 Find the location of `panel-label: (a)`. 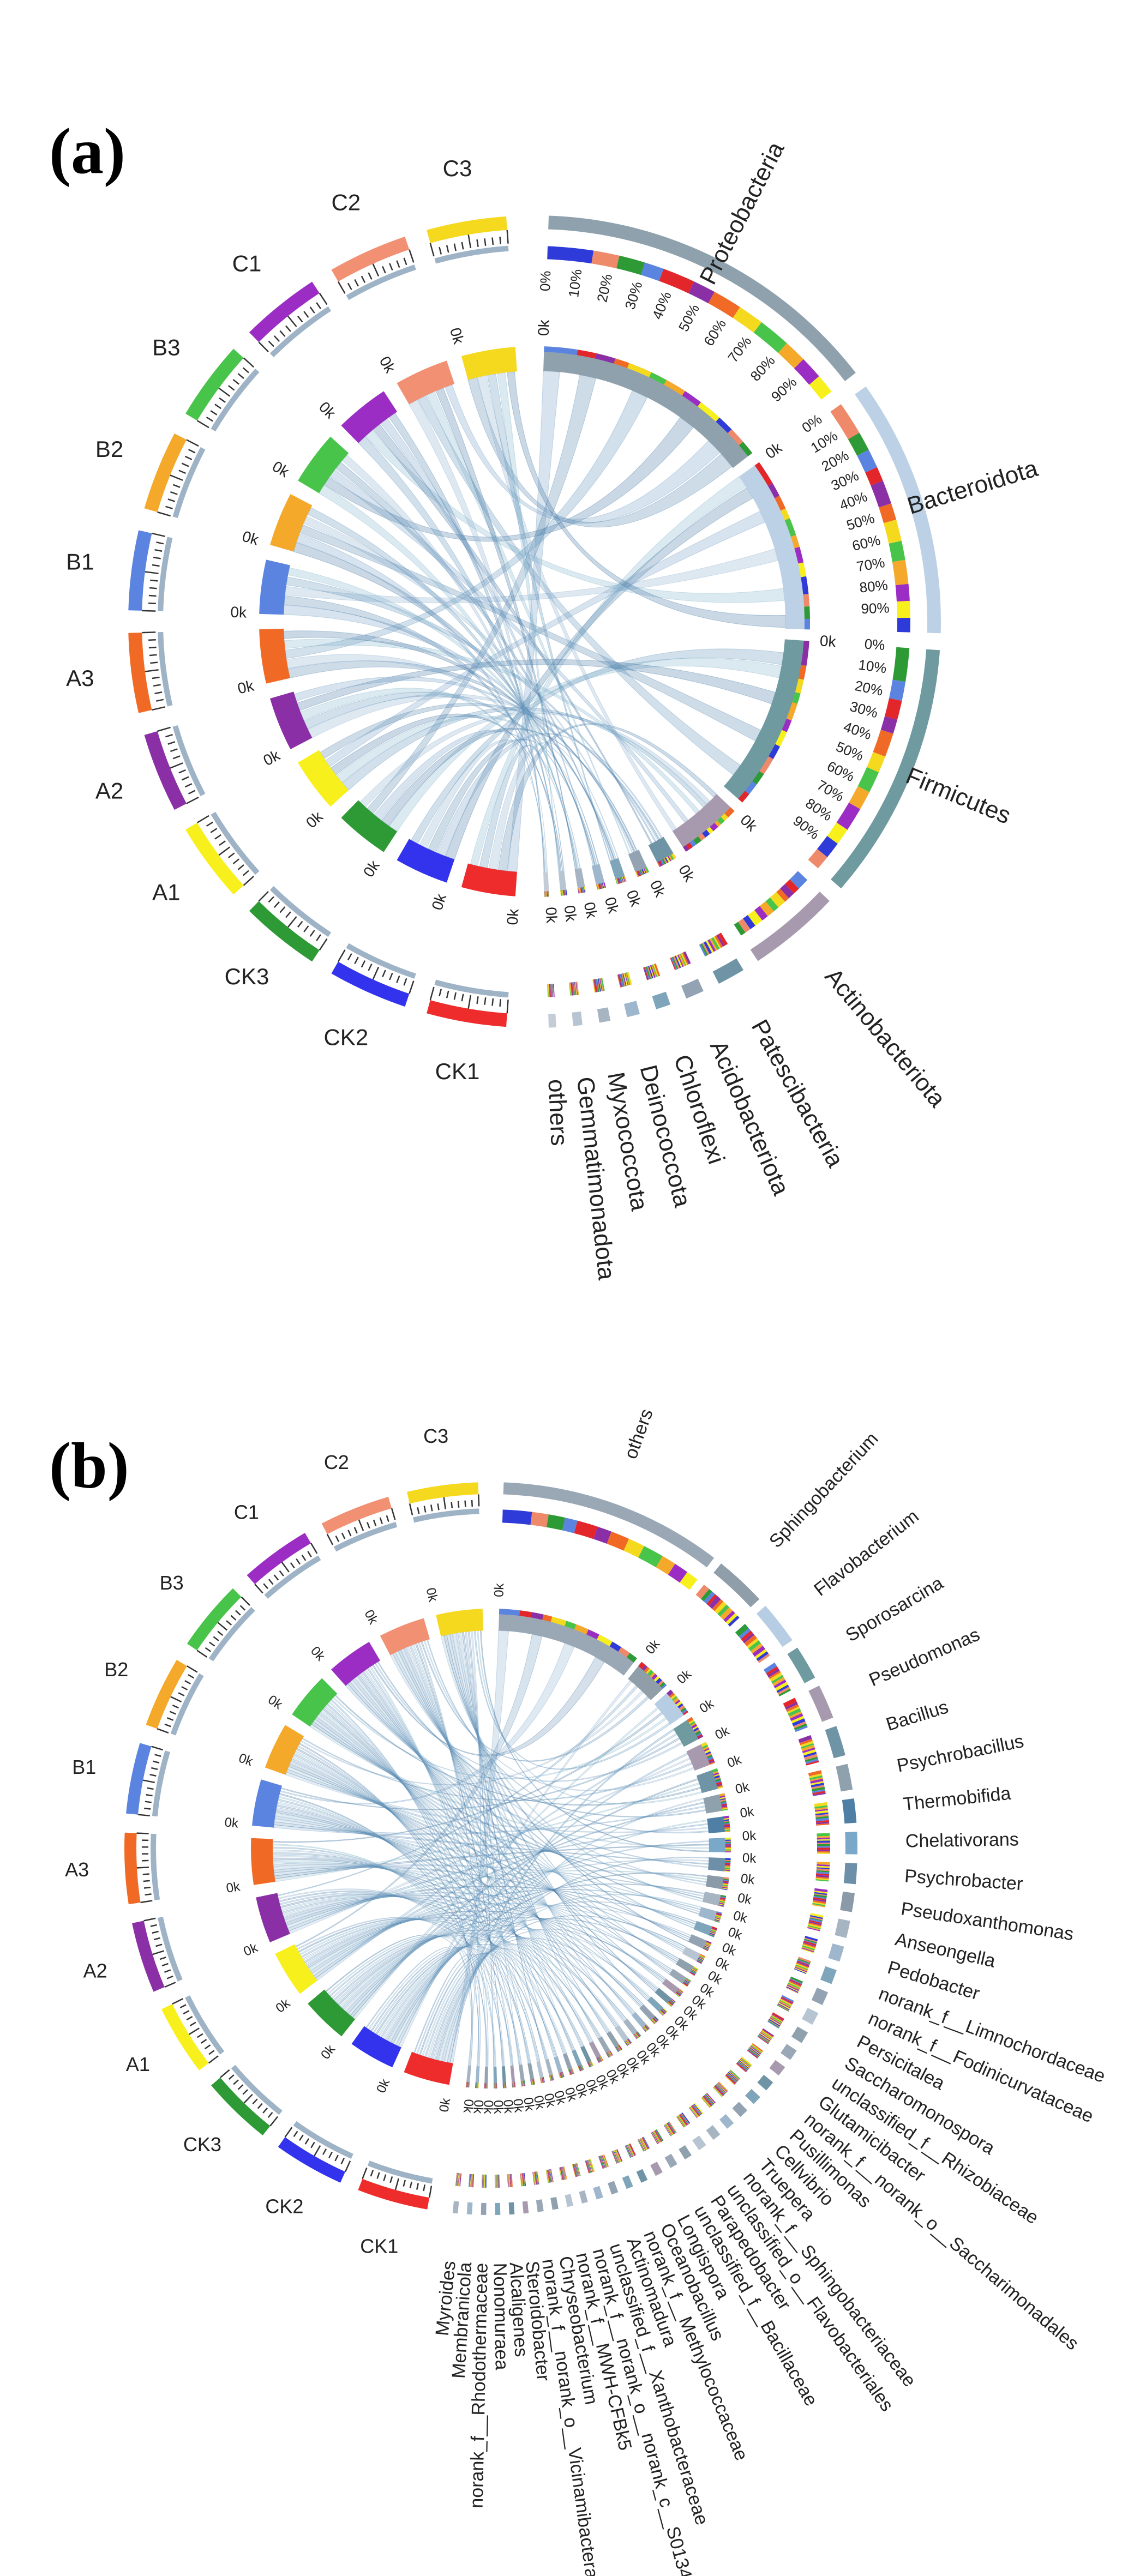

panel-label: (a) is located at coordinates (87, 151).